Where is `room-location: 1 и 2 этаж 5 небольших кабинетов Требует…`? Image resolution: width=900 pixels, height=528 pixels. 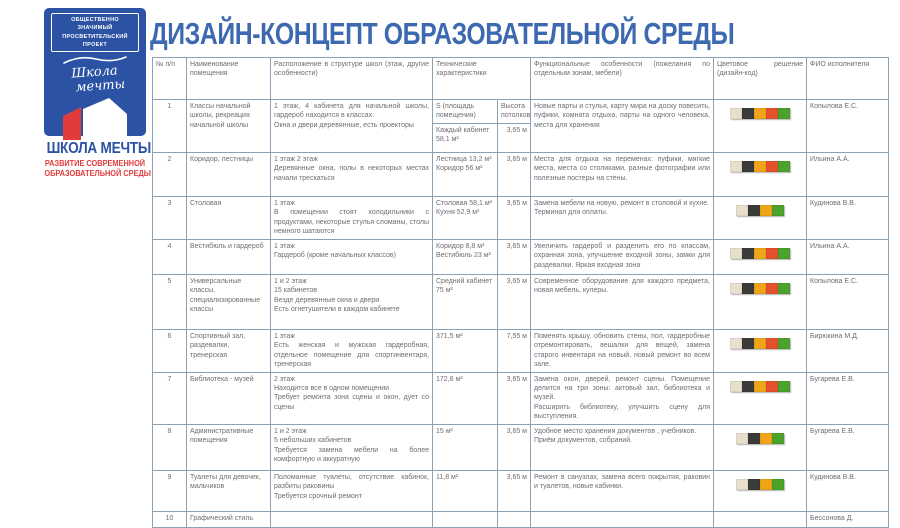
room-location: 1 и 2 этаж 5 небольших кабинетов Требует… is located at coordinates (351, 447).